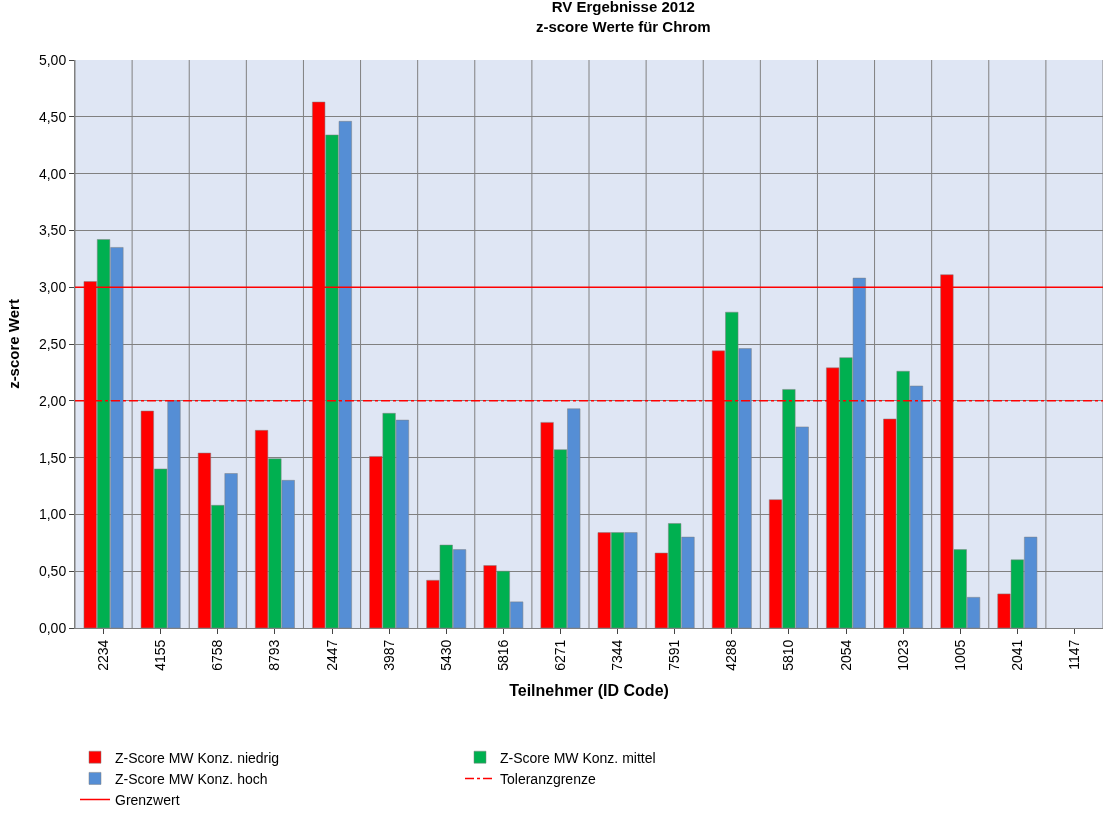 This screenshot has height=826, width=1113. Describe the element at coordinates (147, 800) in the screenshot. I see `legend-label: Grenzwert` at that location.